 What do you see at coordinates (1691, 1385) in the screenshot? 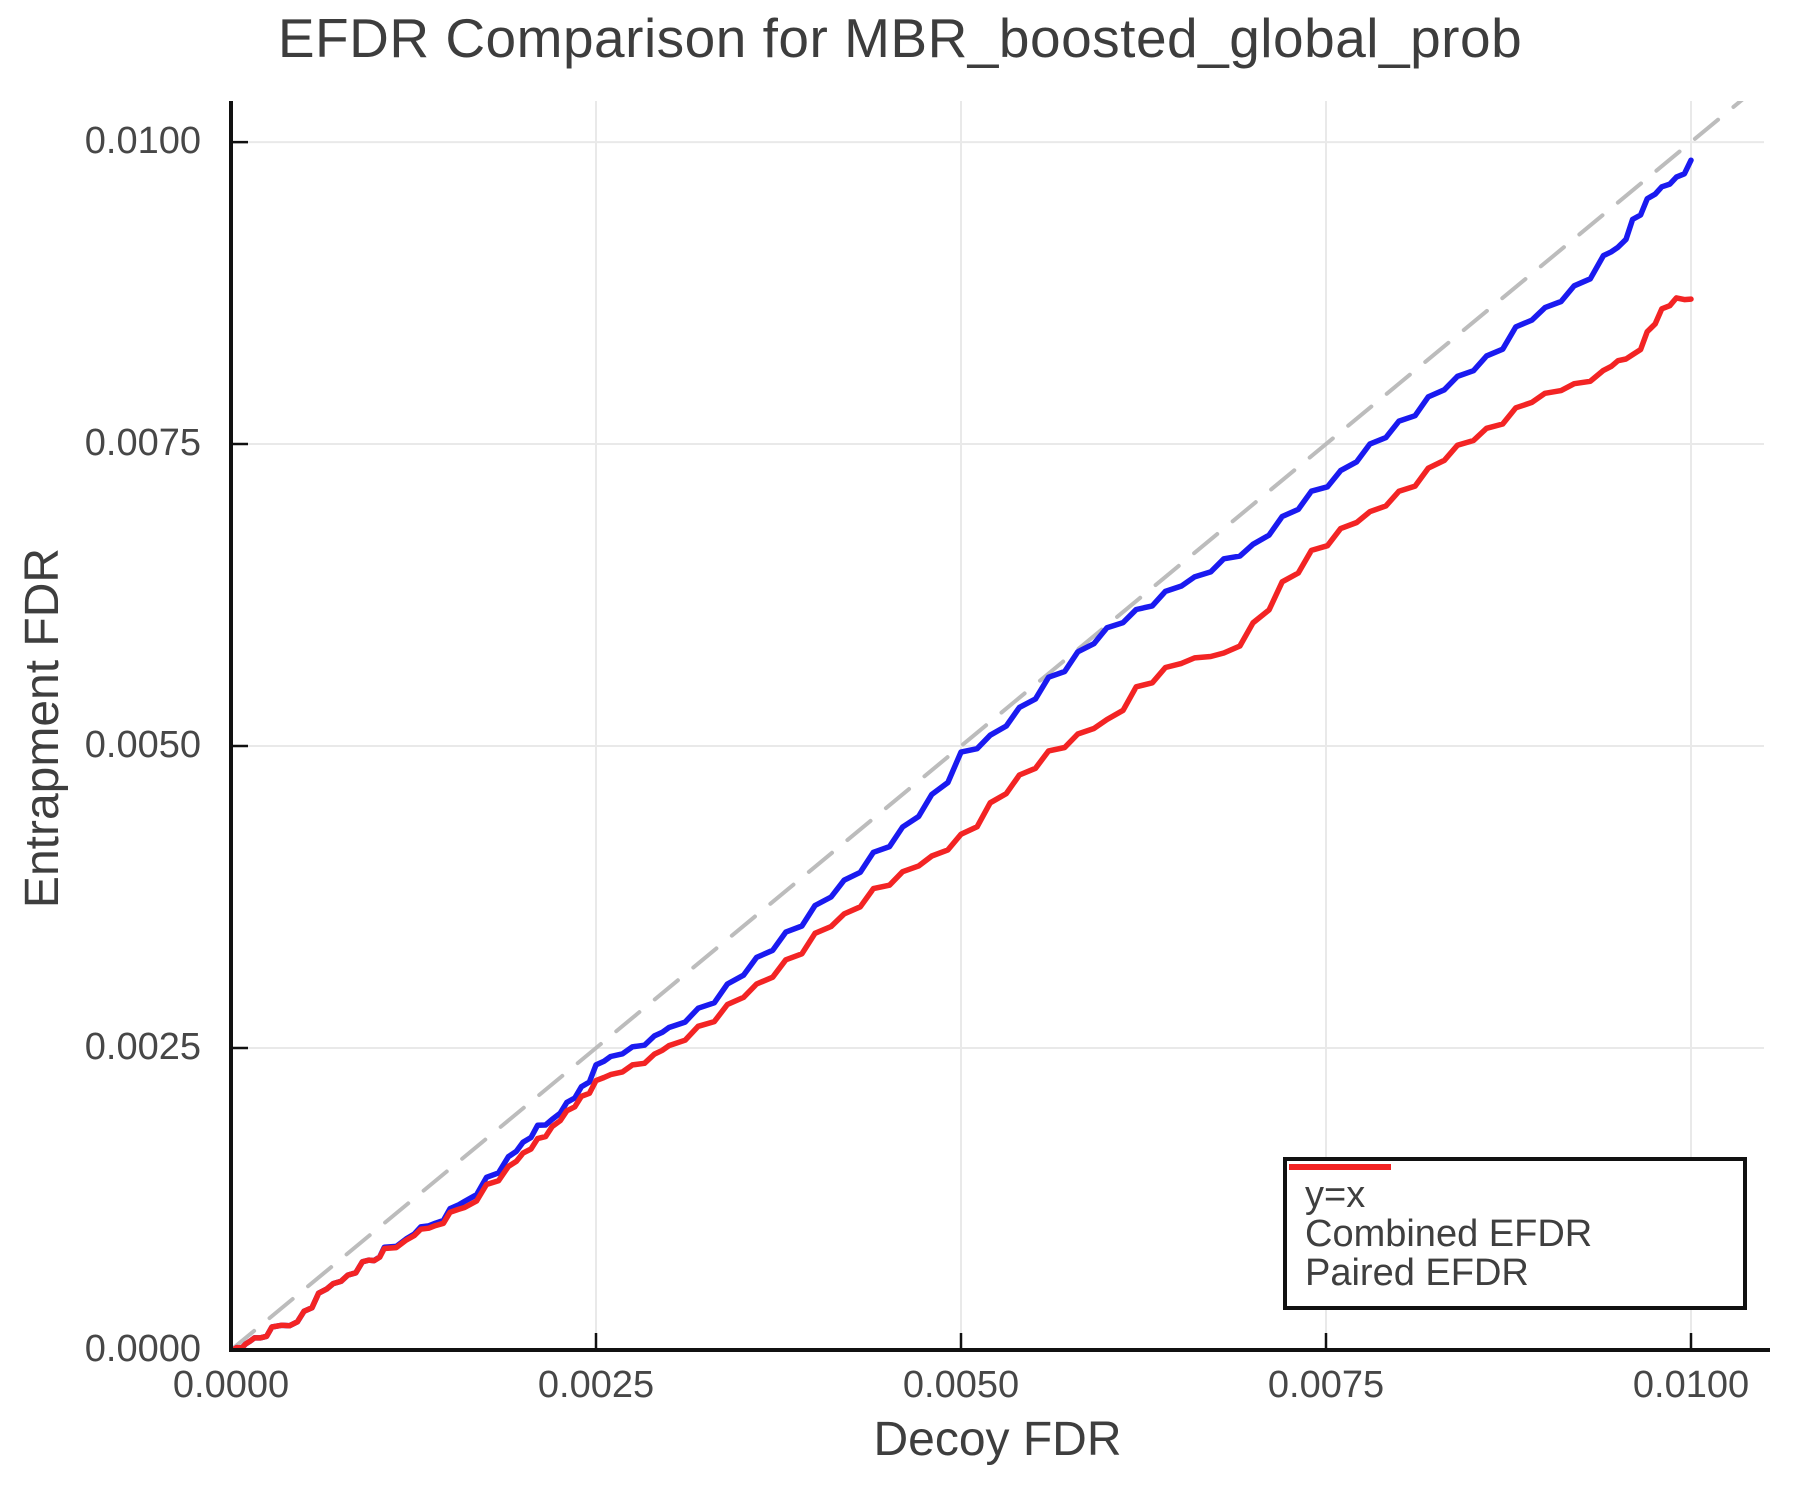
I see `x-tick-label: 0.0100` at bounding box center [1691, 1385].